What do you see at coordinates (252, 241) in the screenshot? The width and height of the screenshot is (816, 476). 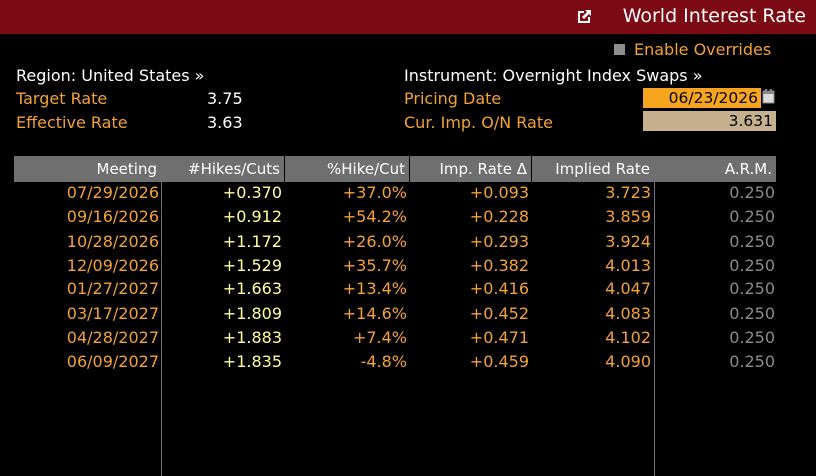 I see `cell-hikes-cuts: +1.172` at bounding box center [252, 241].